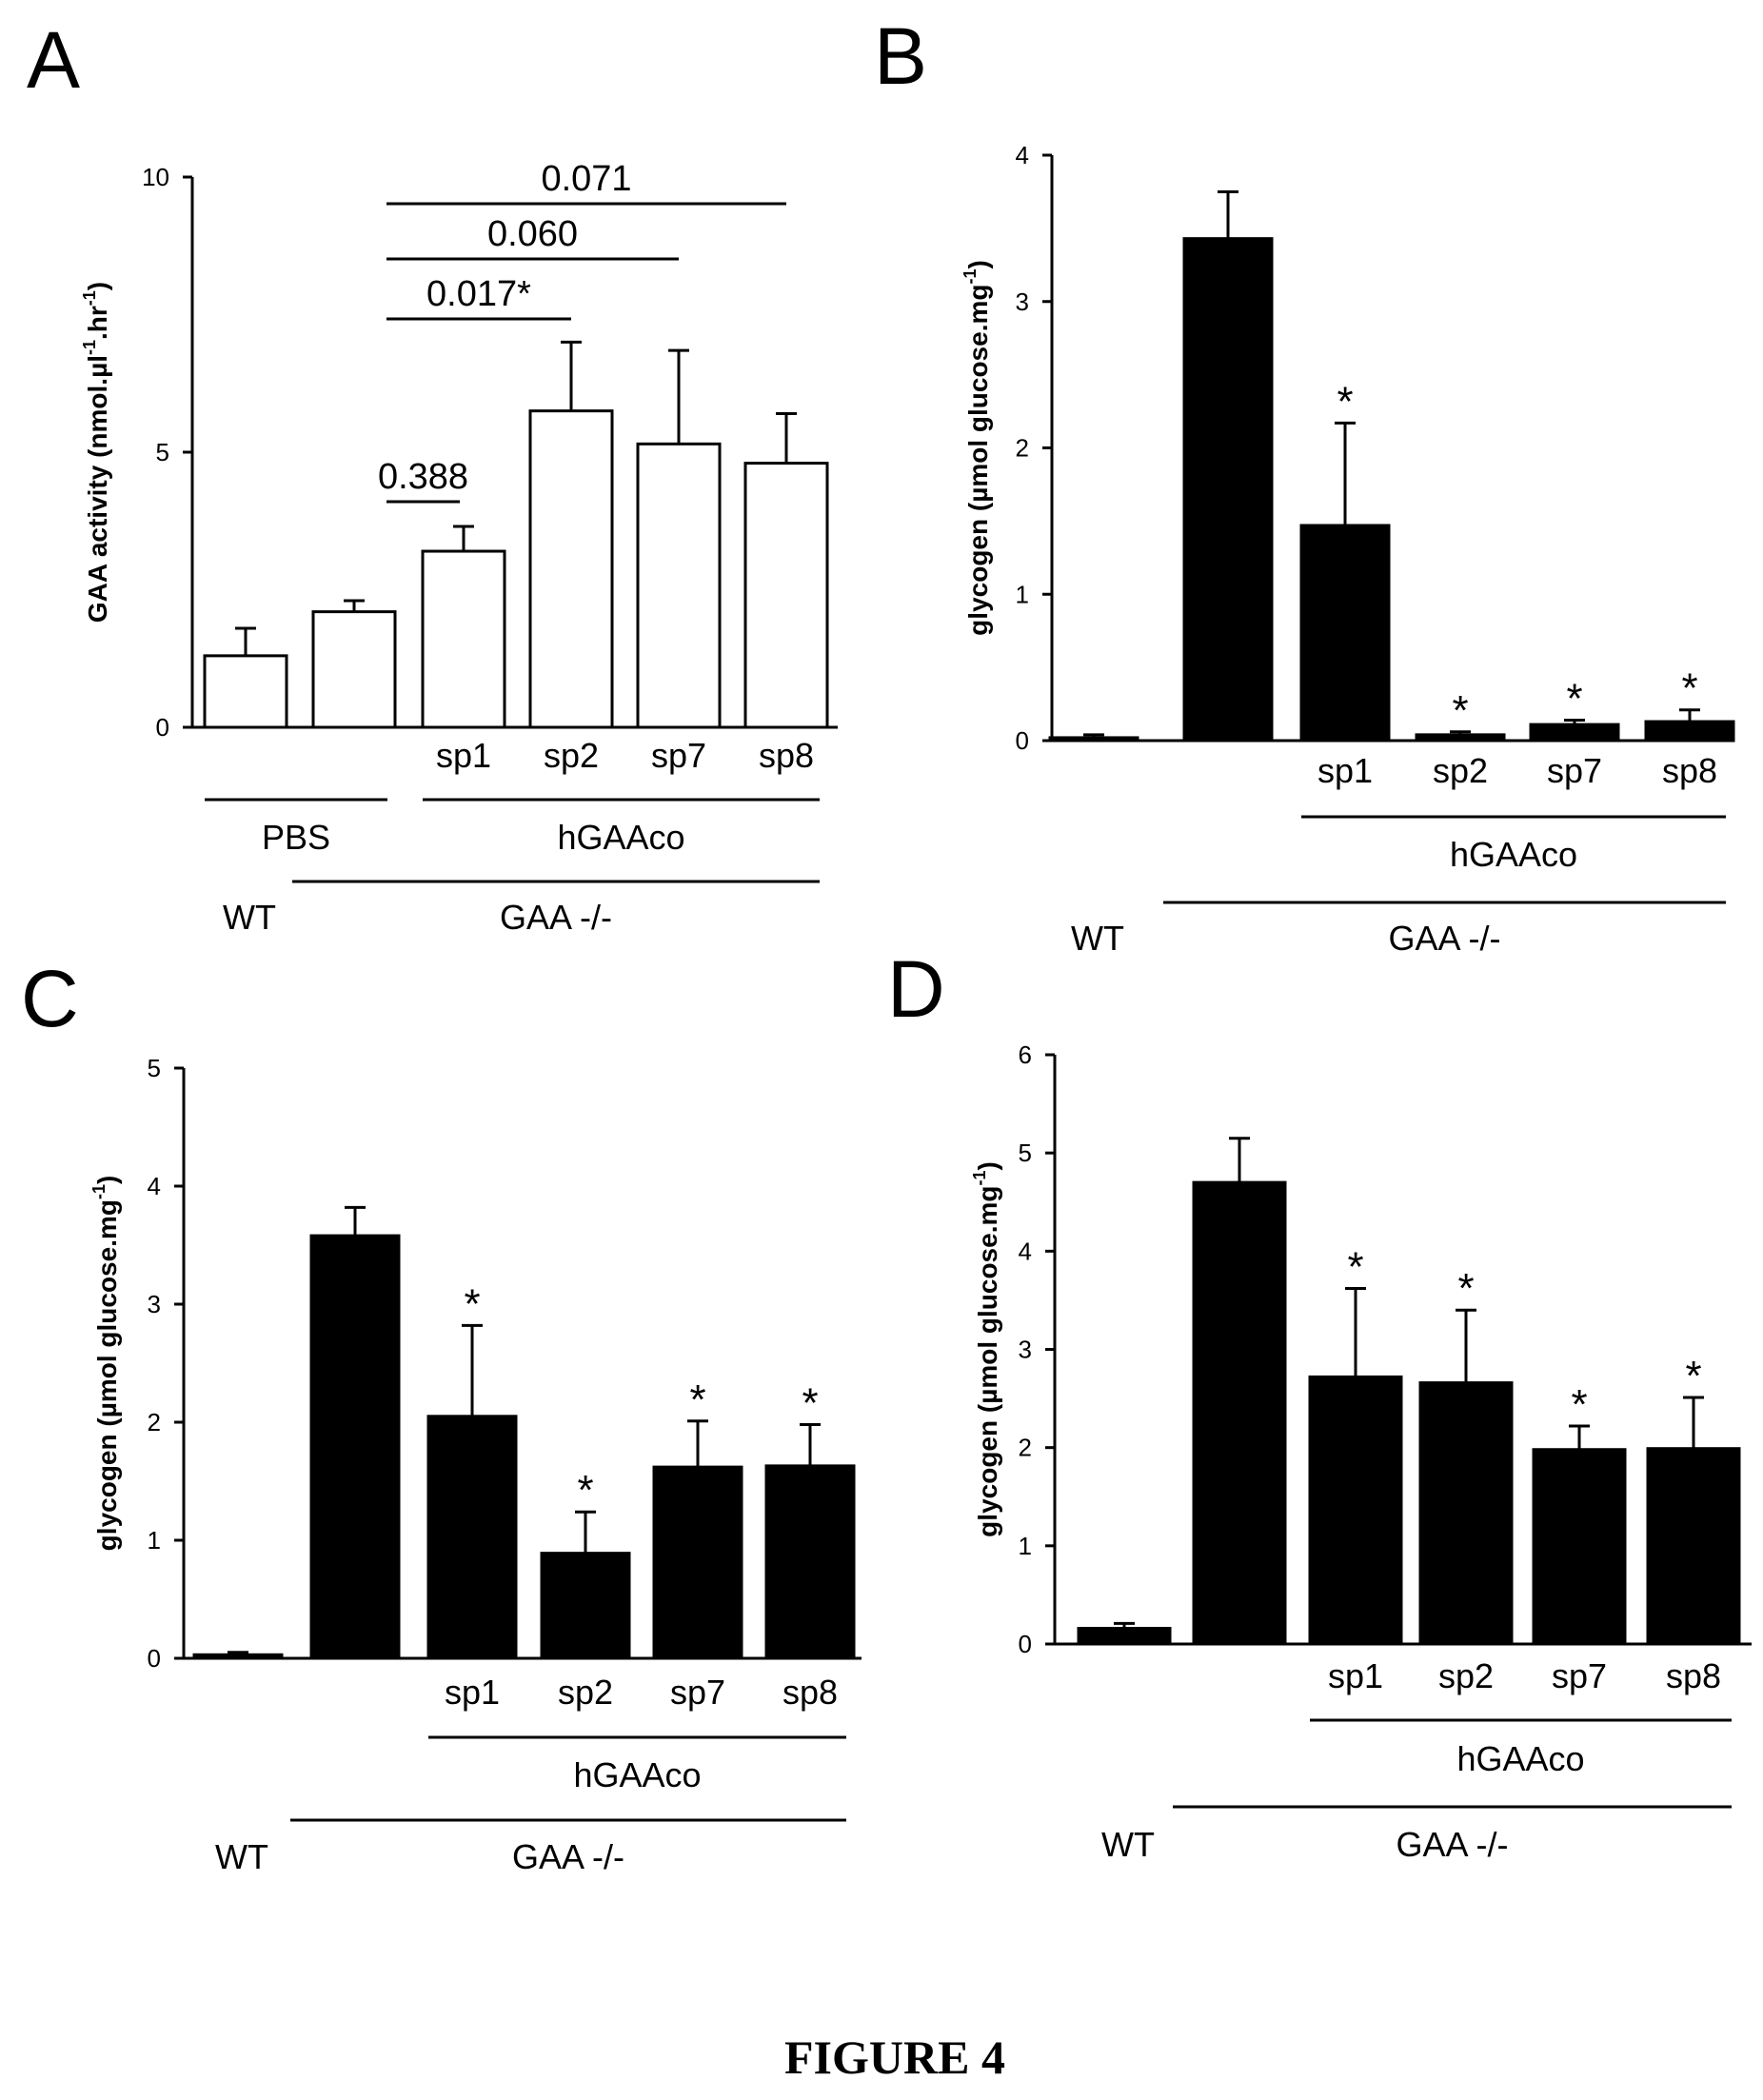 This screenshot has width=1763, height=2100. Describe the element at coordinates (53, 60) in the screenshot. I see `panel-letter-a: A` at that location.